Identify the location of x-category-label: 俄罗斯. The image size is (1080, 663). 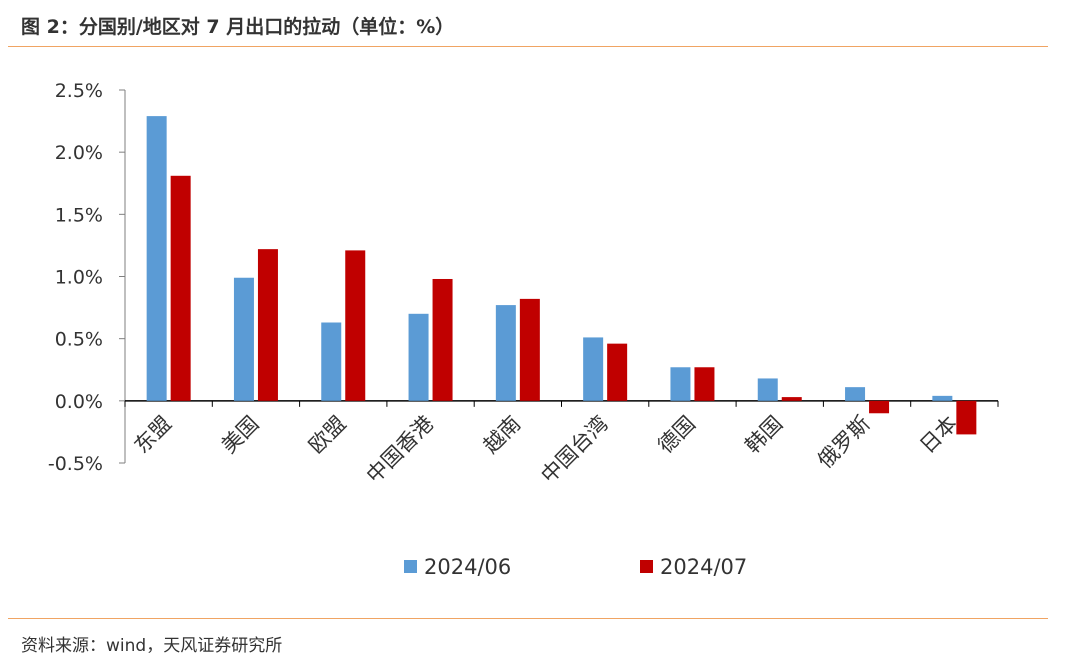
(844, 442).